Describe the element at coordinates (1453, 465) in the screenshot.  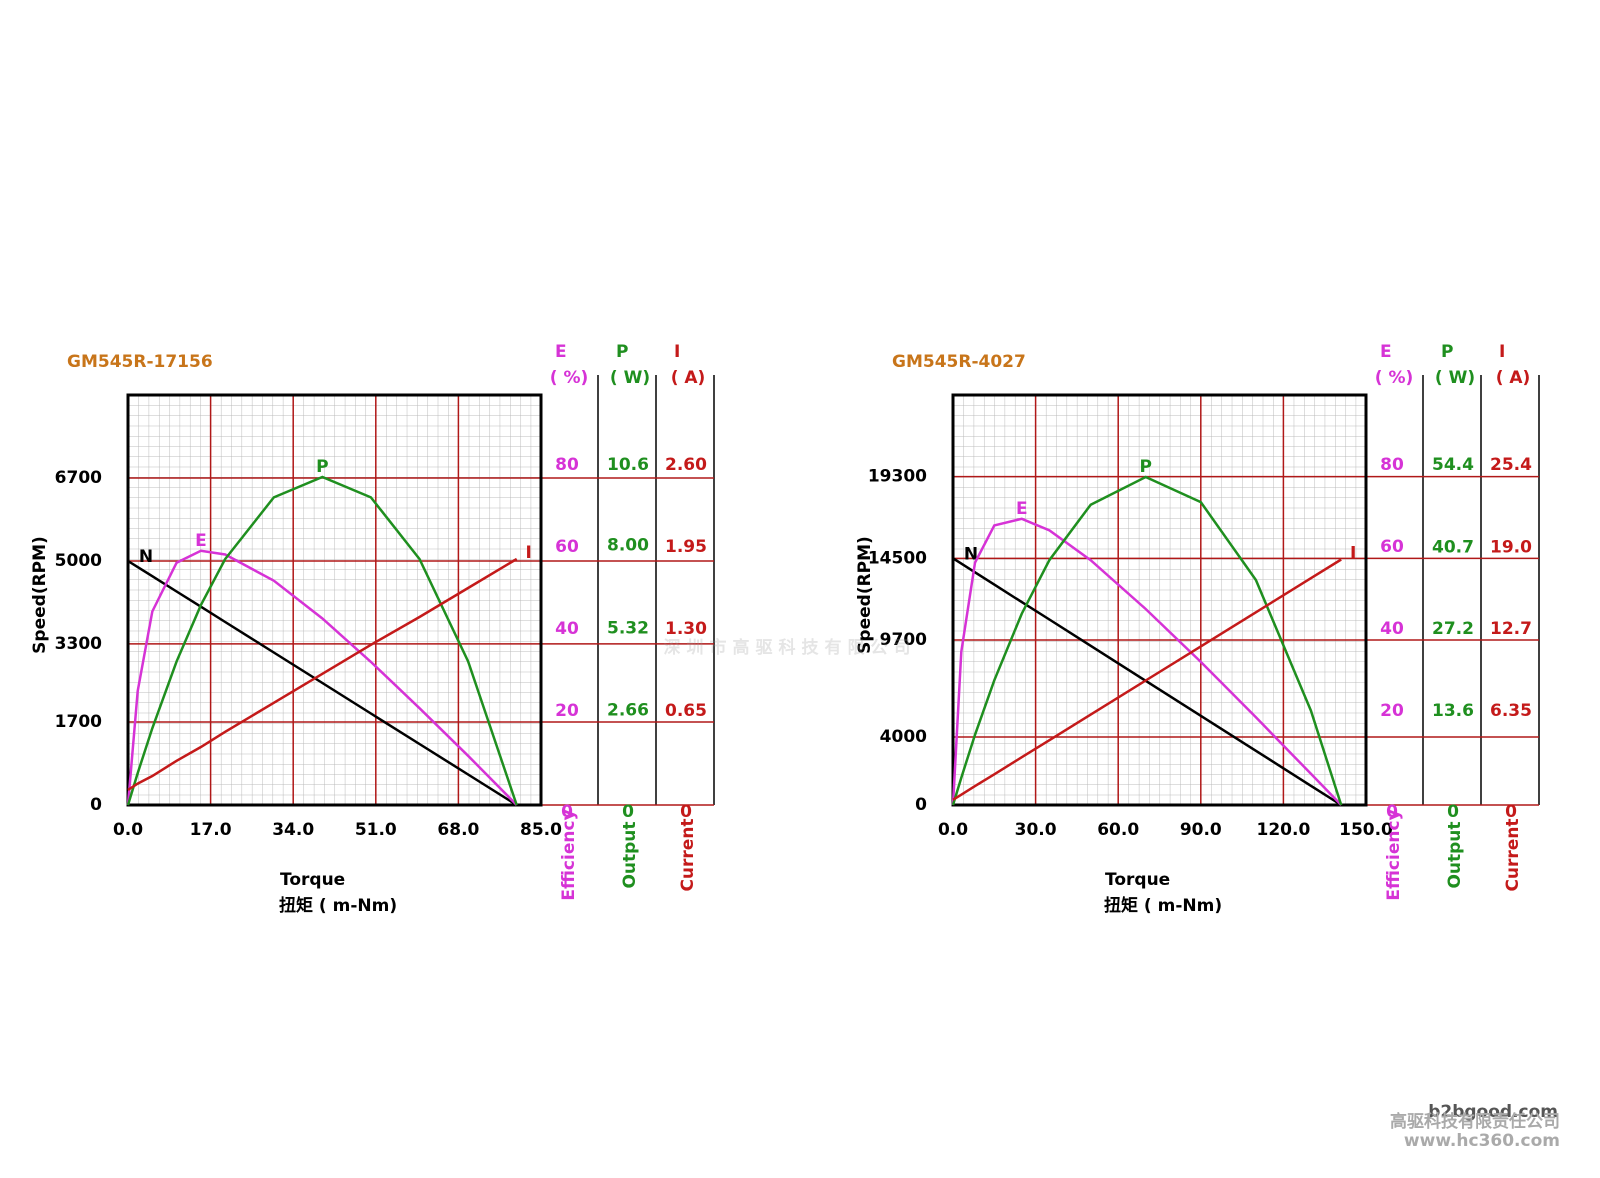
I see `right-tick-label: 54.4` at that location.